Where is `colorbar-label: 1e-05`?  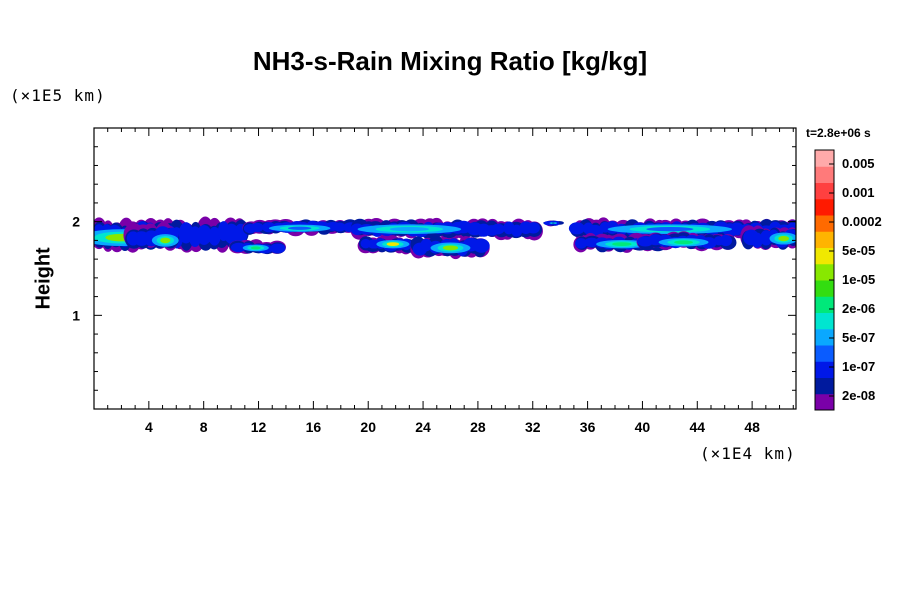 colorbar-label: 1e-05 is located at coordinates (858, 279).